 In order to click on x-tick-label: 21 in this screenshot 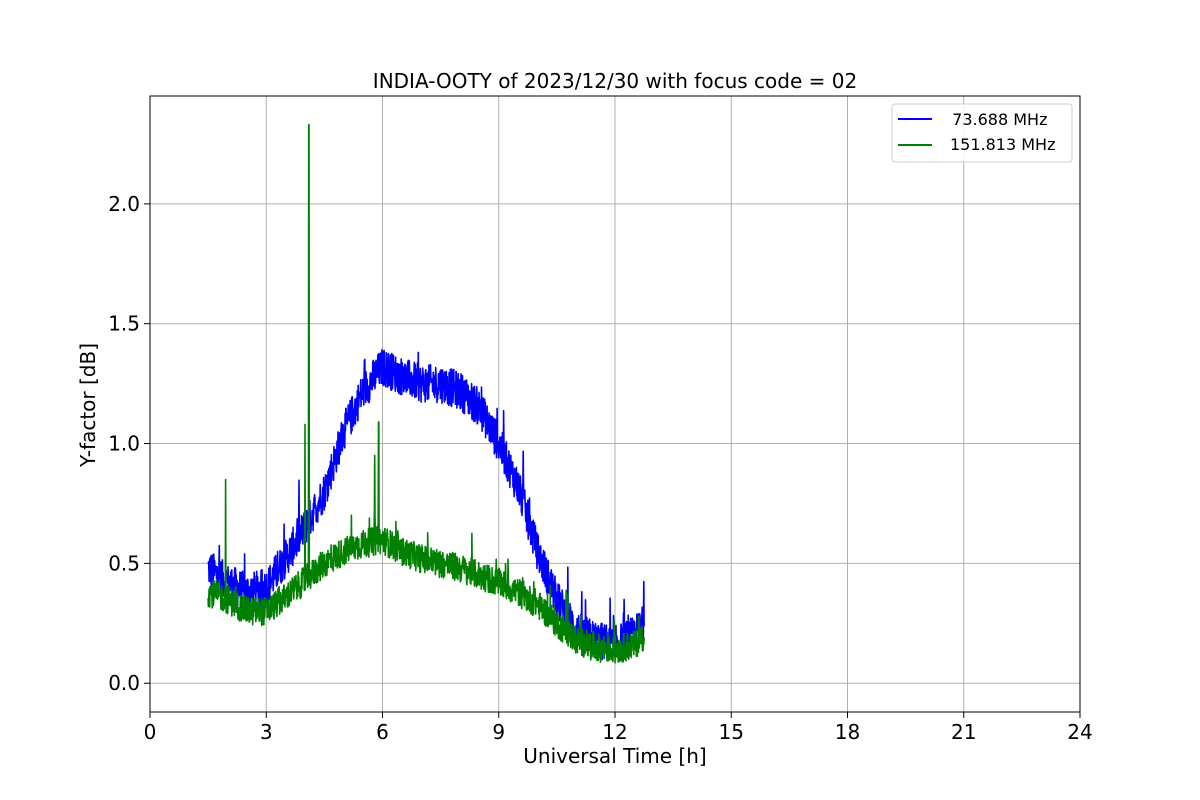, I will do `click(963, 732)`.